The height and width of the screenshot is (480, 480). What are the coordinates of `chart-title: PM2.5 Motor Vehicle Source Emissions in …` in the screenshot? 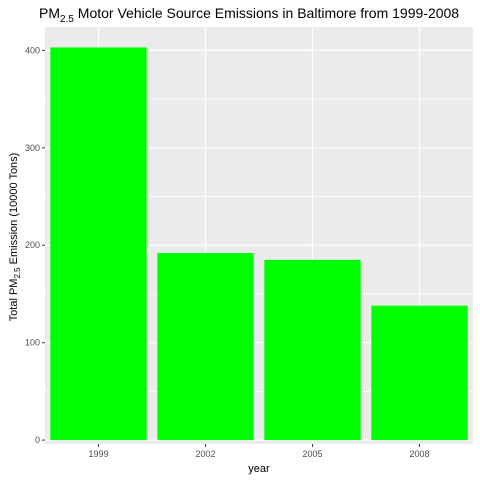 It's located at (249, 15).